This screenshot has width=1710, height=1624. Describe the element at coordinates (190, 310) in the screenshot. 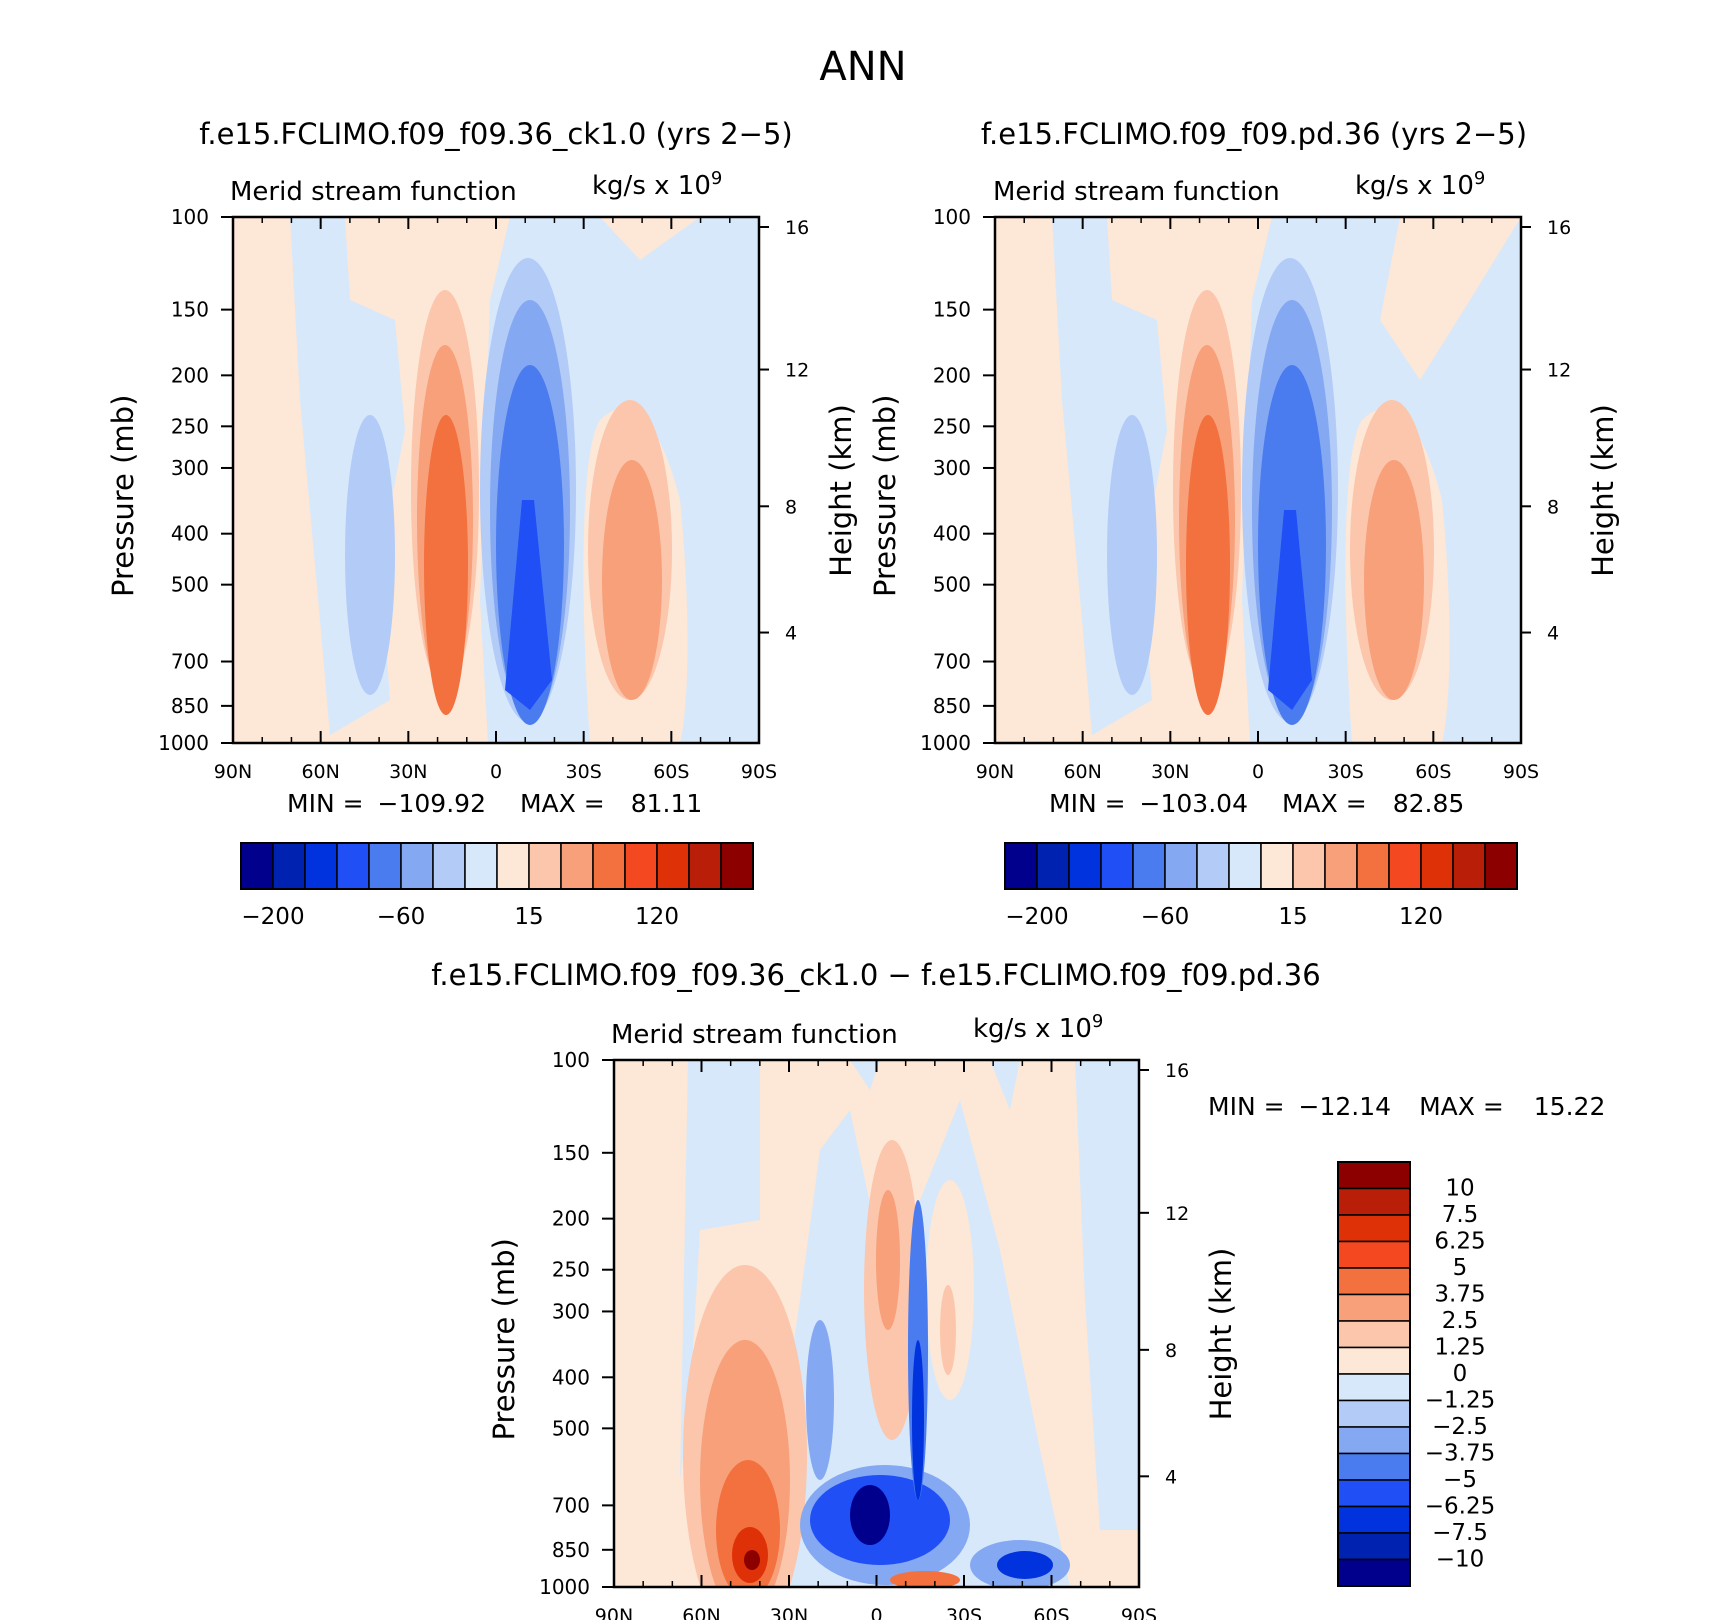

I see `left-ylabel-1: 150` at that location.